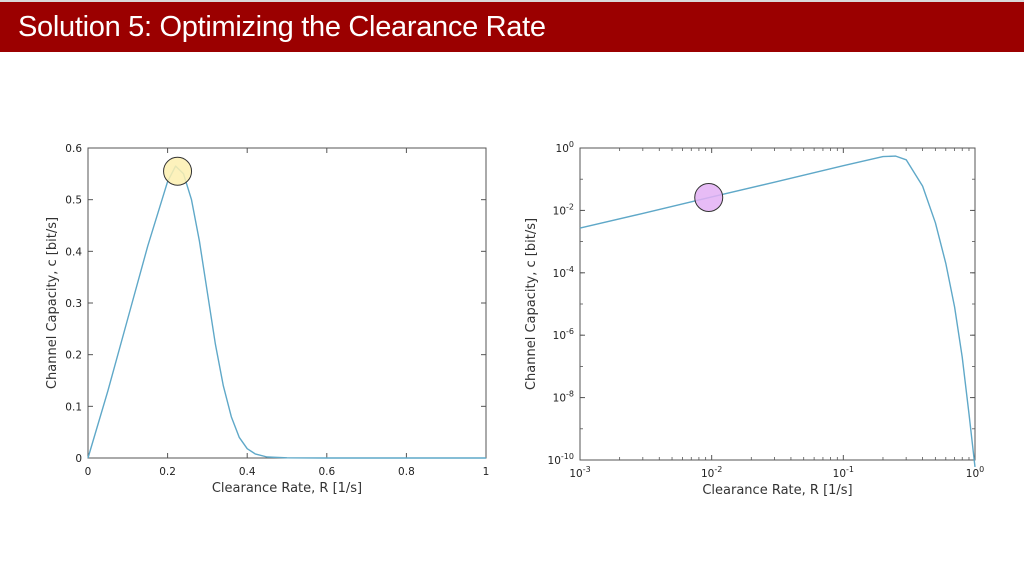 The height and width of the screenshot is (576, 1024). I want to click on y-tick-label: 10⁻¹⁰, so click(561, 459).